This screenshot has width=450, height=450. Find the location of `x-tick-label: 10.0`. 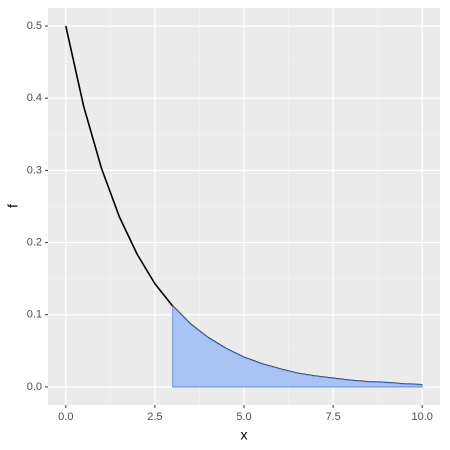

x-tick-label: 10.0 is located at coordinates (421, 417).